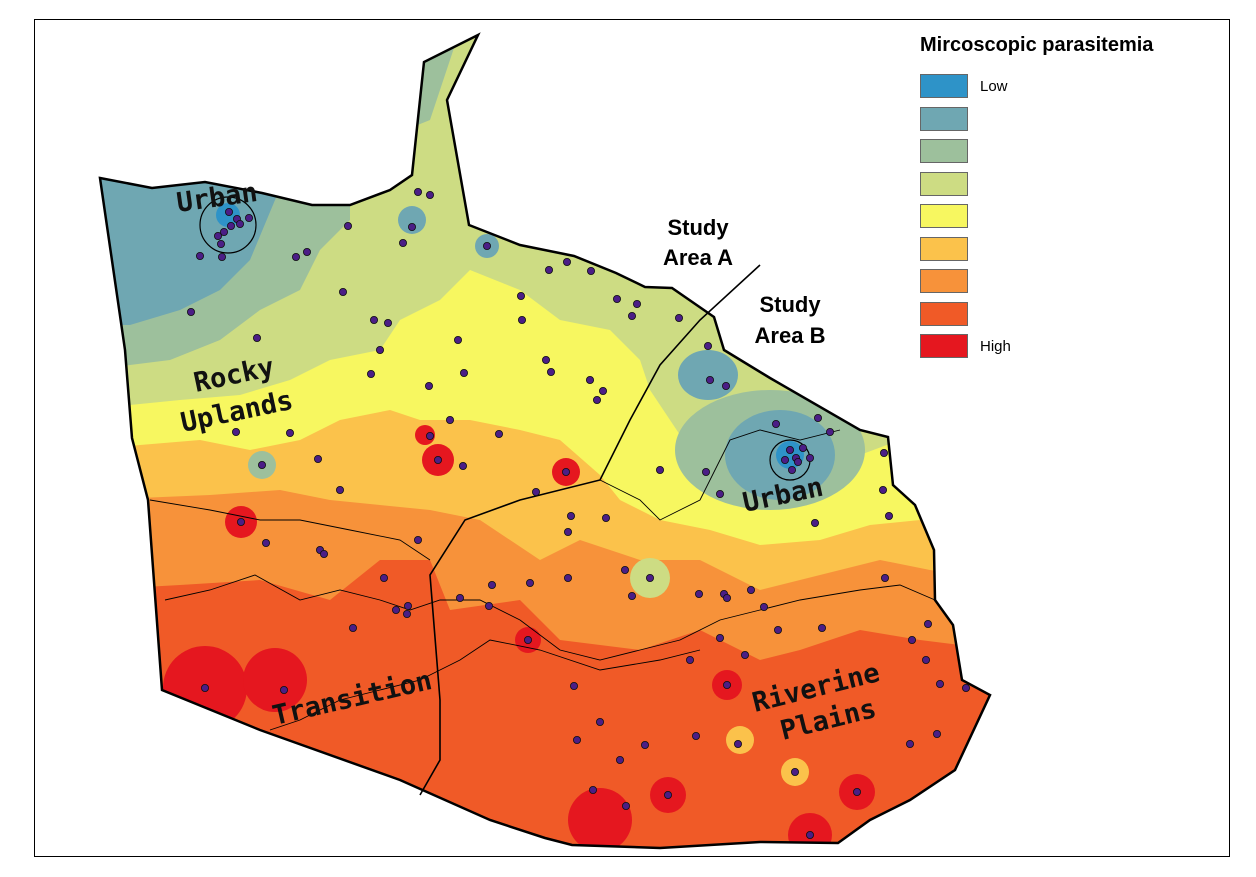  Describe the element at coordinates (698, 227) in the screenshot. I see `label-study-a-1: Study` at that location.